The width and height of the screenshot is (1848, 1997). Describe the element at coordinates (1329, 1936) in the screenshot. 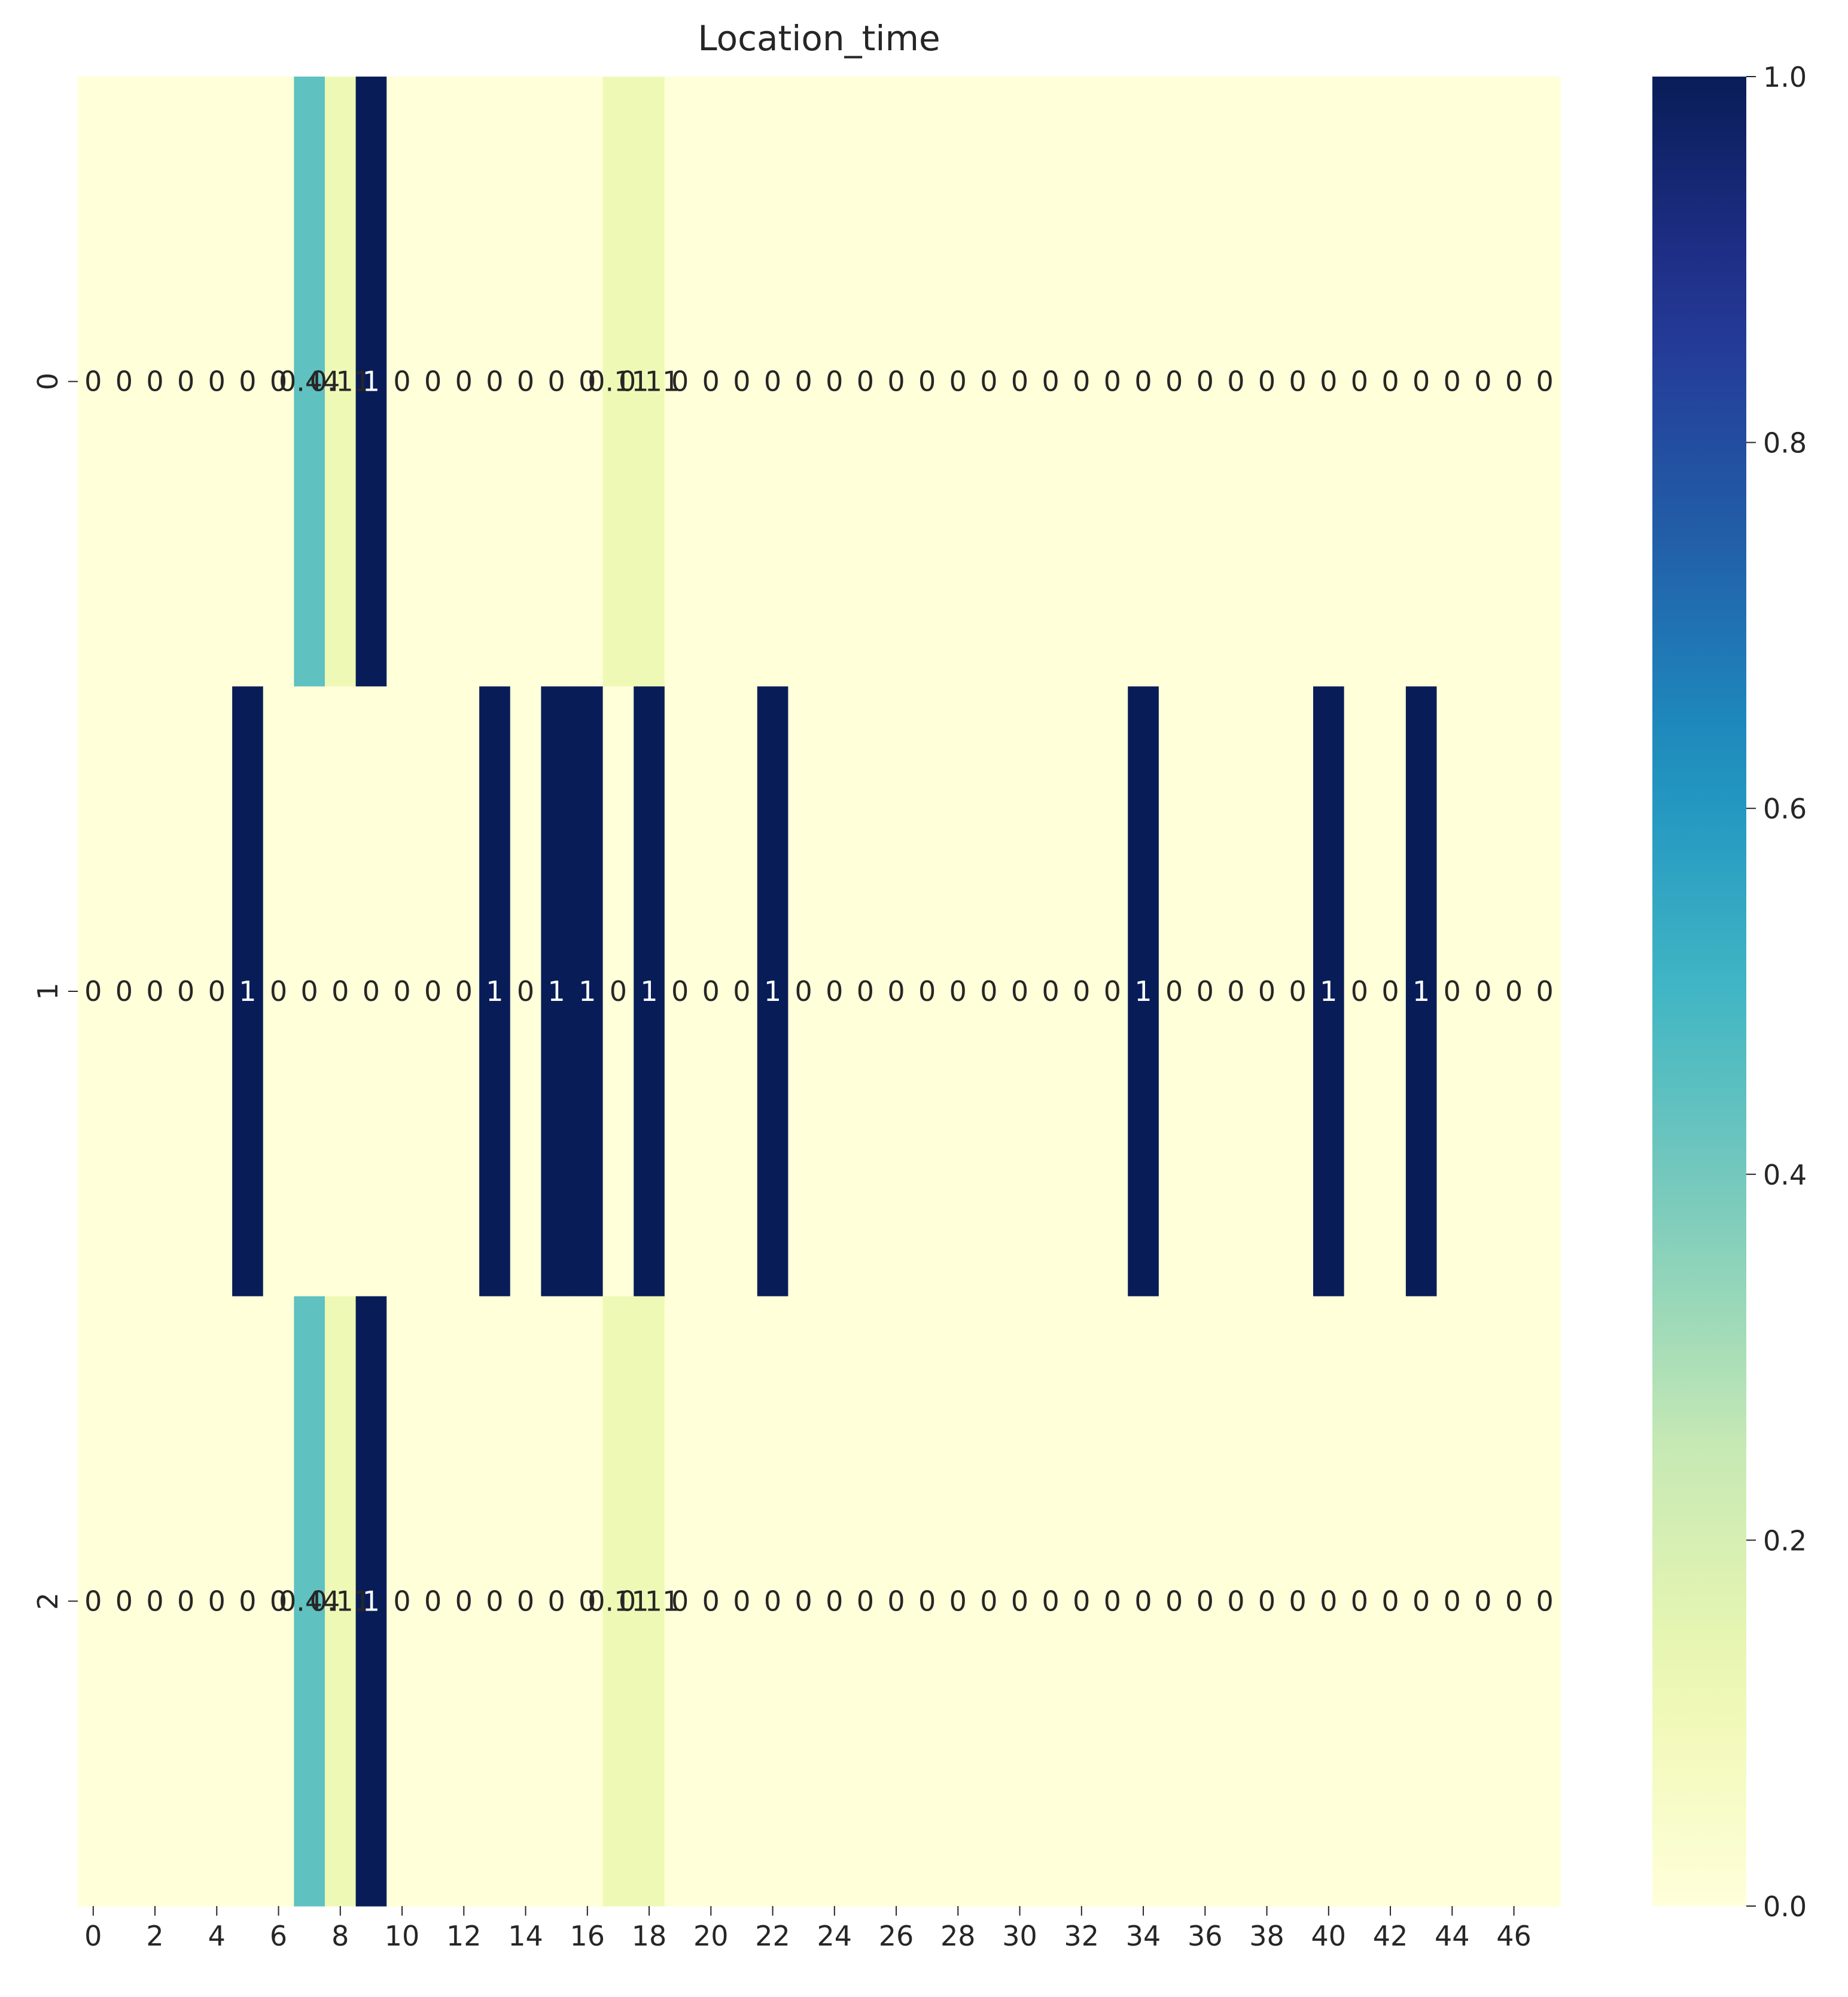

I see `x-tick-label: 40` at that location.